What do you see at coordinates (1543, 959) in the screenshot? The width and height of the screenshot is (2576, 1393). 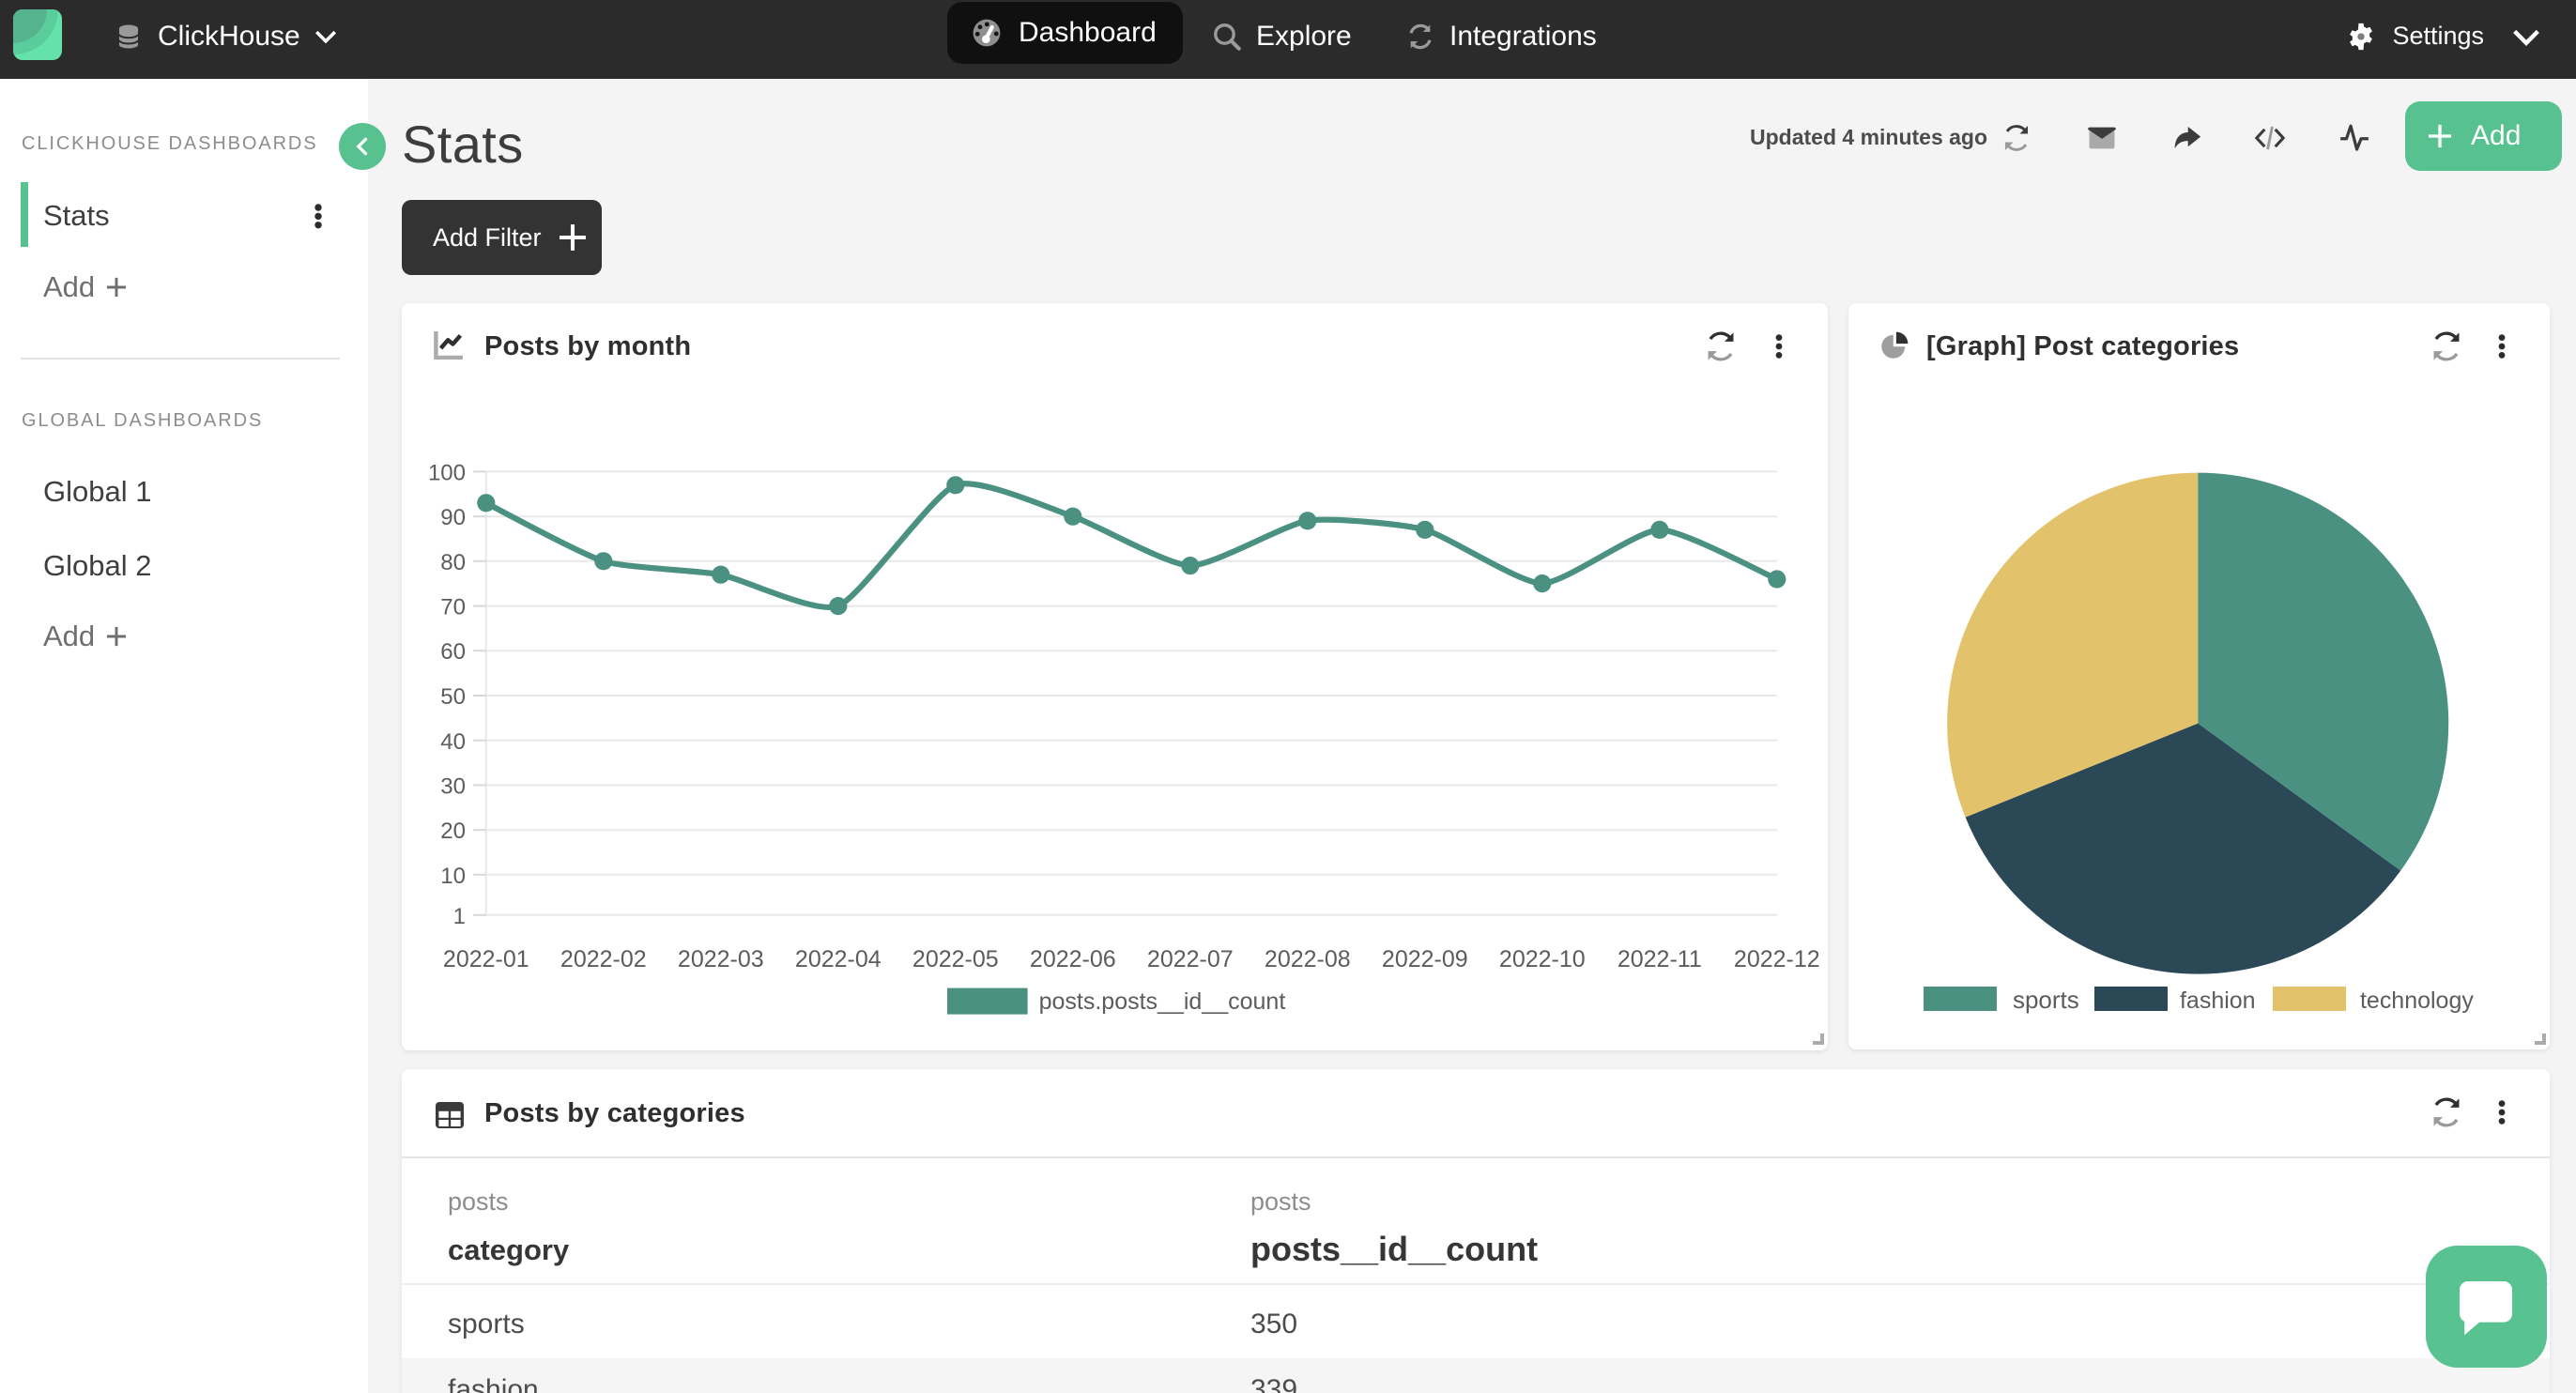 I see `svg-text: 2022-10` at bounding box center [1543, 959].